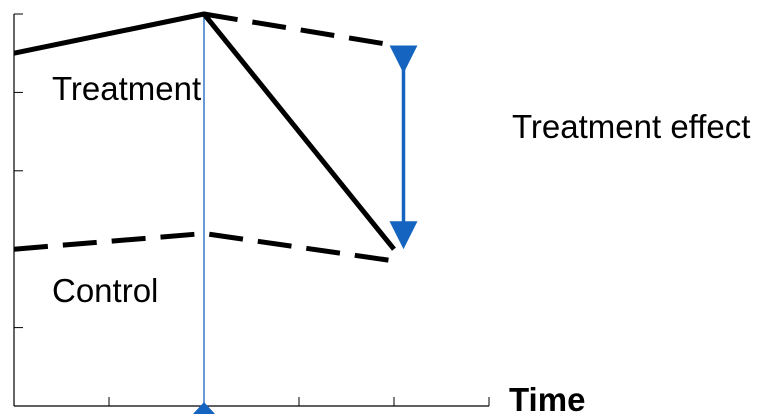 The width and height of the screenshot is (784, 414). Describe the element at coordinates (105, 290) in the screenshot. I see `control-label: Control` at that location.